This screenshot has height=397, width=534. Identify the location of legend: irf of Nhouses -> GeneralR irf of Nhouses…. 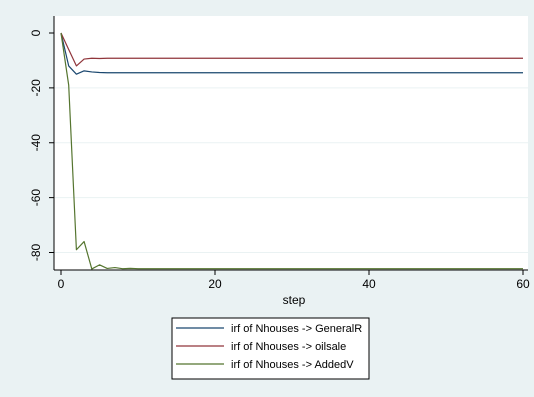
(270, 348).